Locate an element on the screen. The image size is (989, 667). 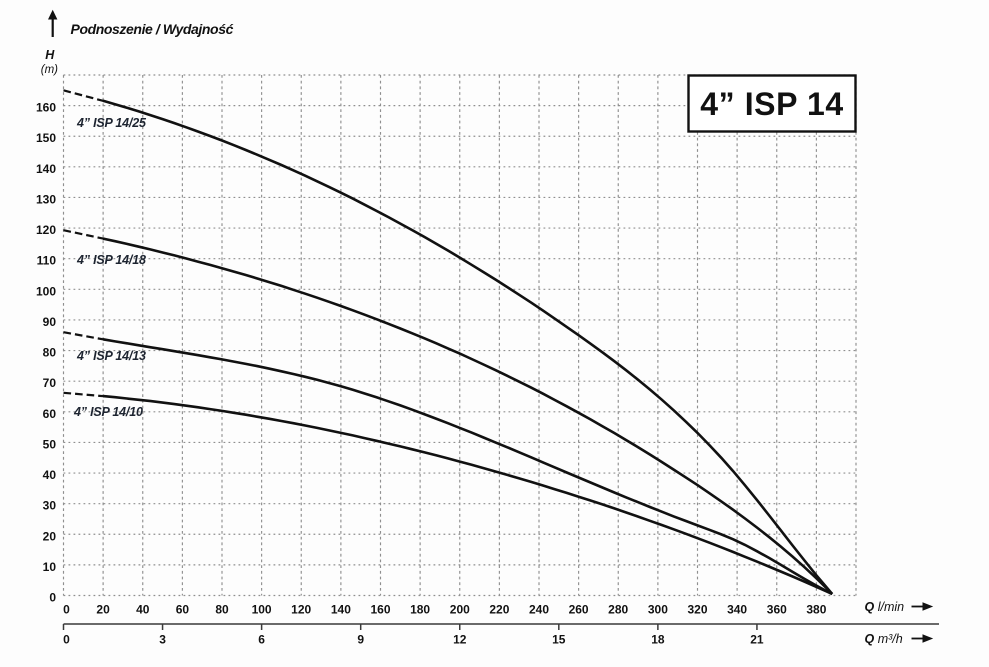
svg-text: 340 is located at coordinates (737, 610).